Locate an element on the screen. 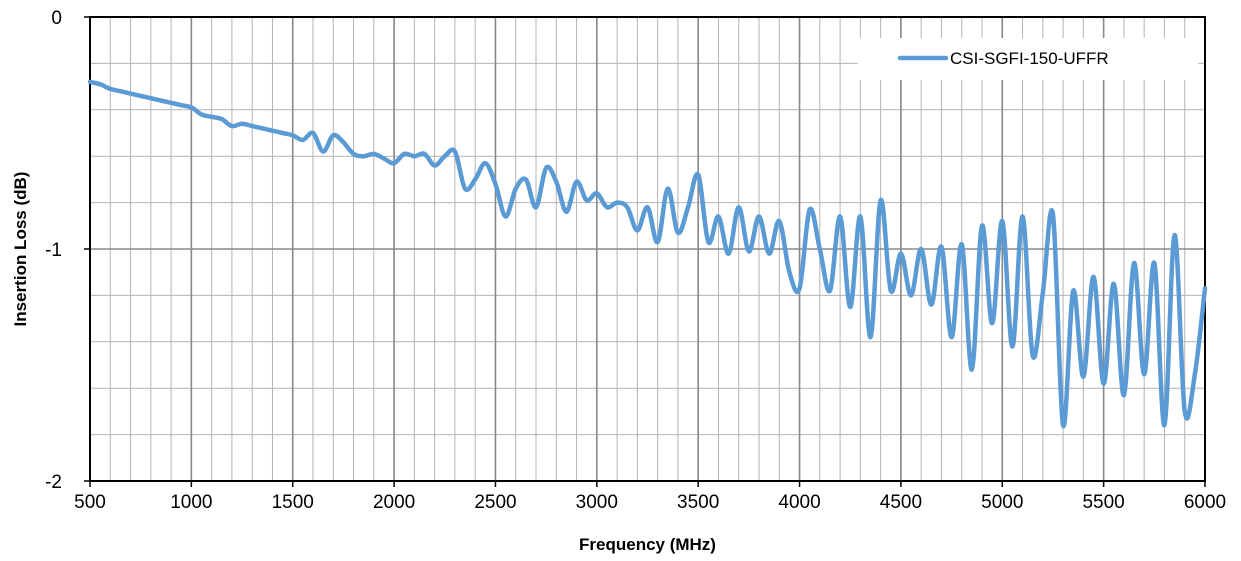  x-tick-label: 5500 is located at coordinates (1103, 502).